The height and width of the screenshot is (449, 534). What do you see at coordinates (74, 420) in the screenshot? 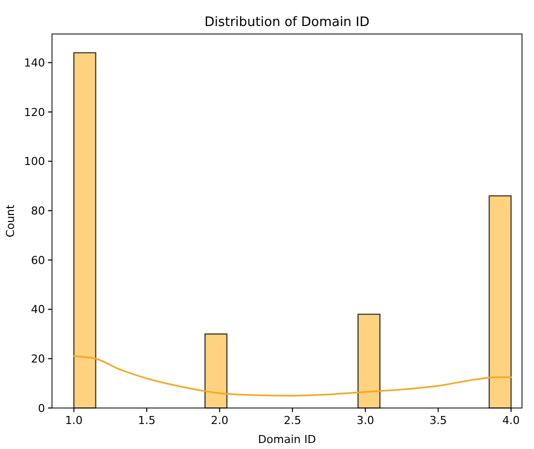
I see `x-tick-label: 1.0` at bounding box center [74, 420].